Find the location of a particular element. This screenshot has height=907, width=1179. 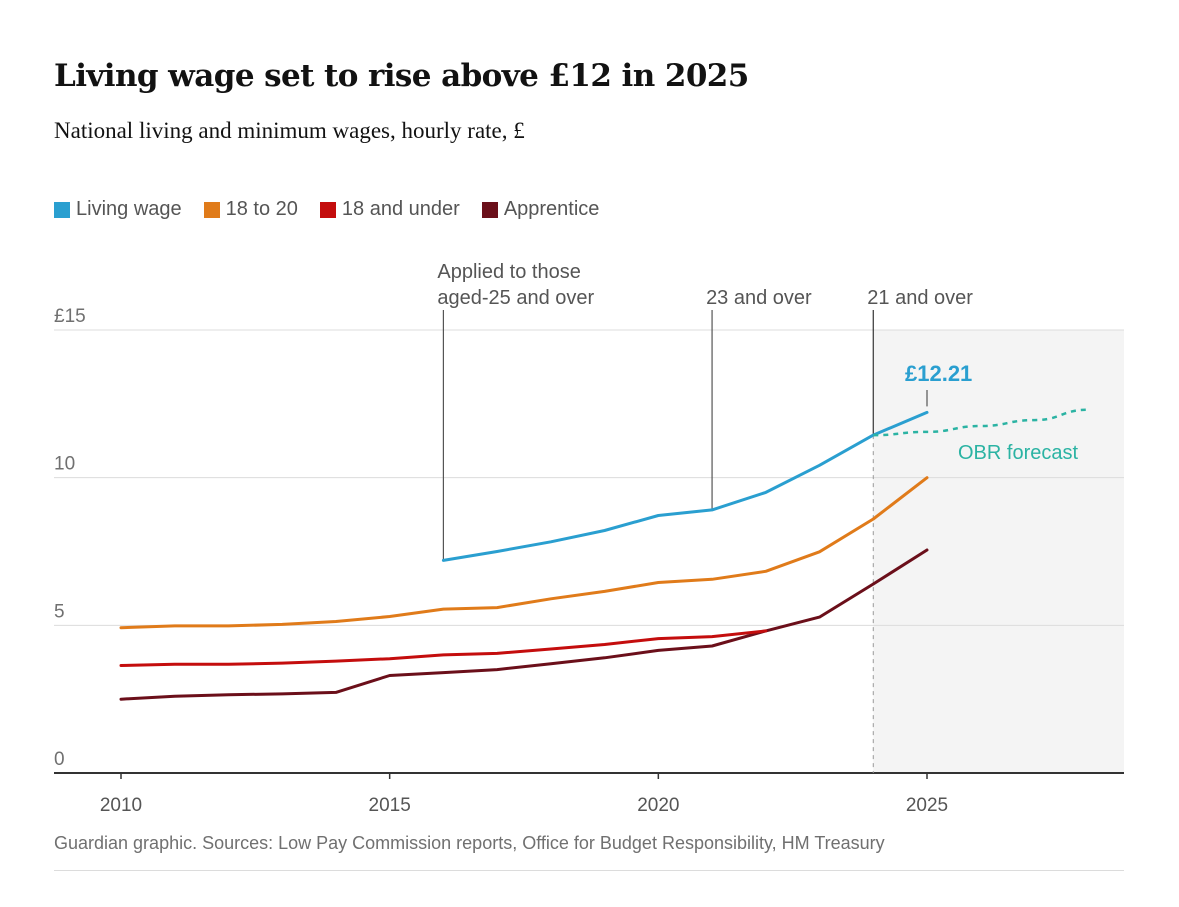

legend-item-living-wage: Living wage is located at coordinates (118, 209).